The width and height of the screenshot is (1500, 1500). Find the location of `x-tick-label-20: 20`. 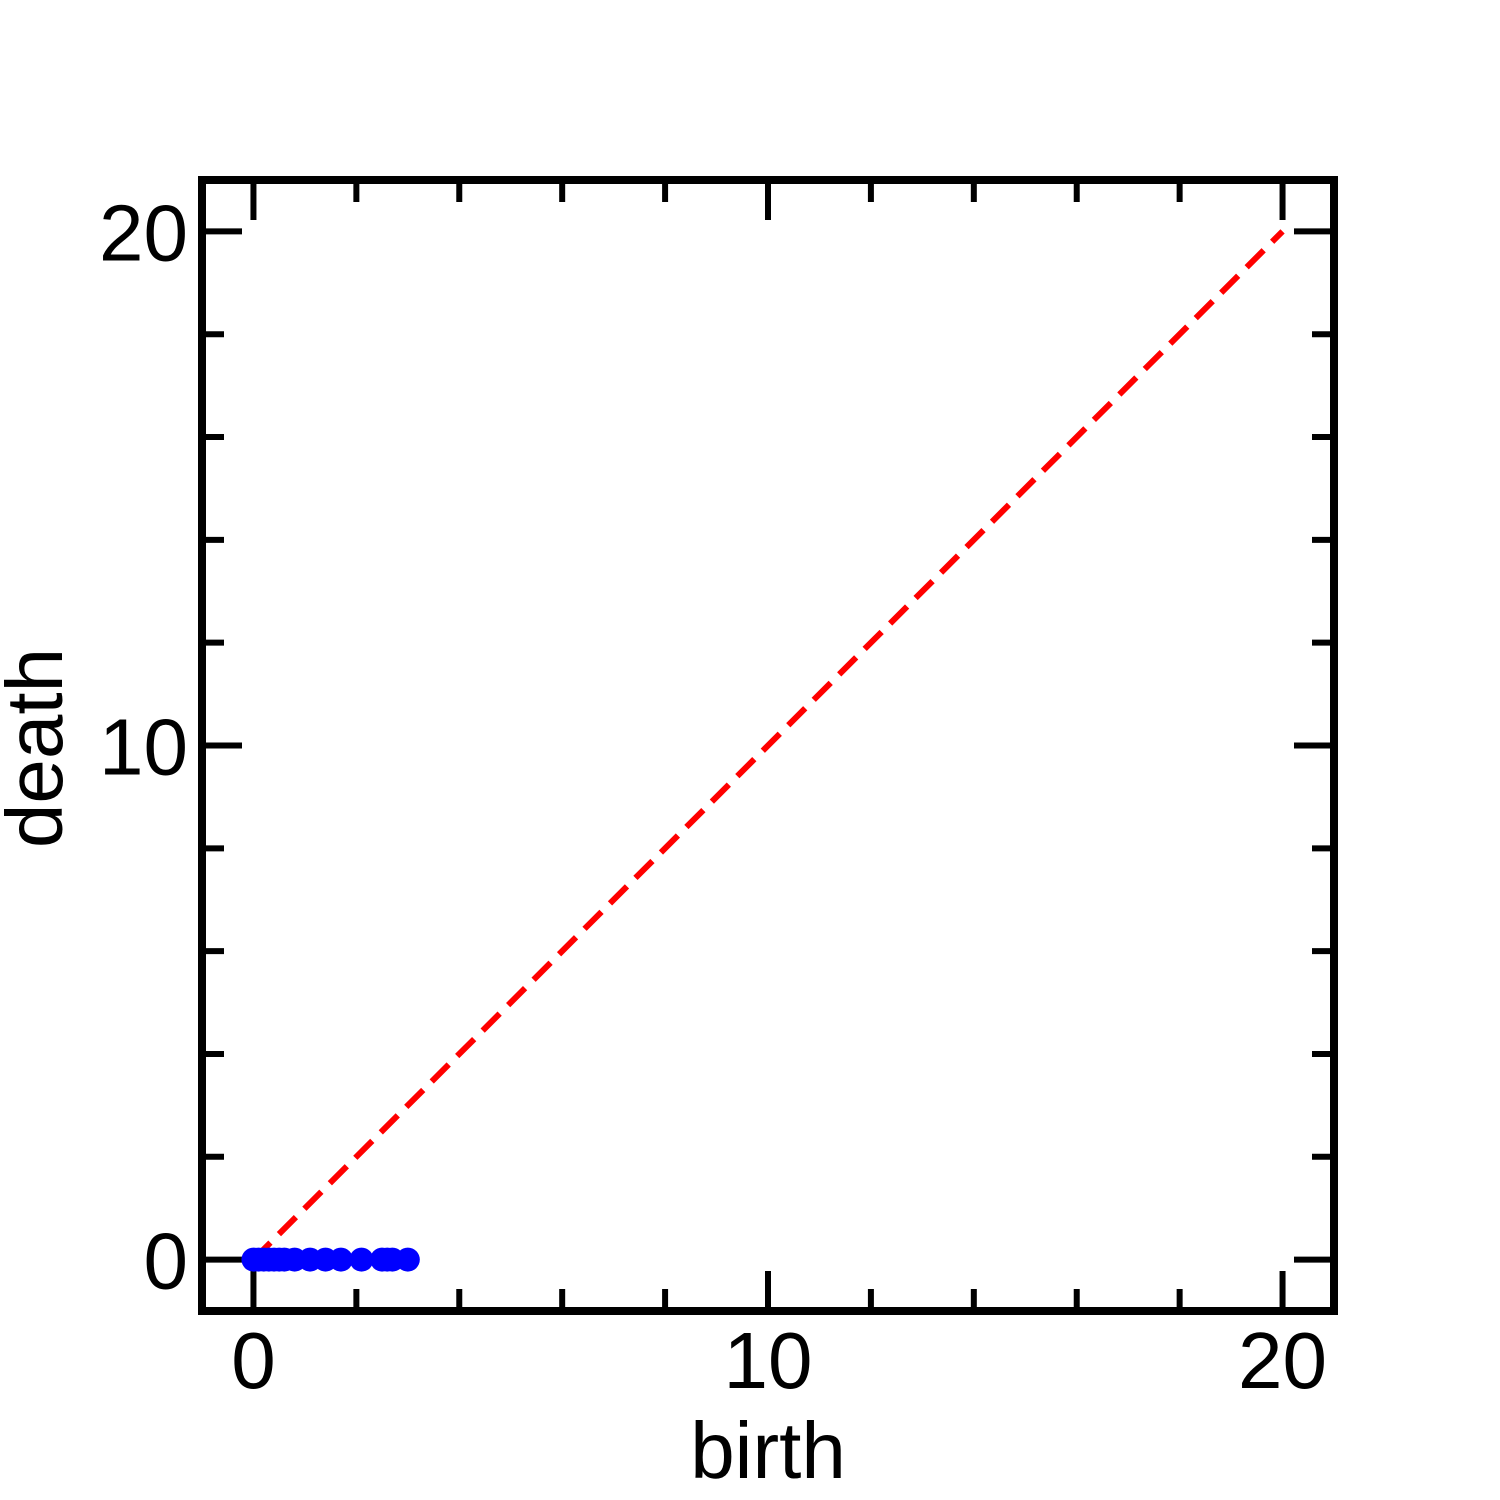

x-tick-label-20: 20 is located at coordinates (1282, 1360).